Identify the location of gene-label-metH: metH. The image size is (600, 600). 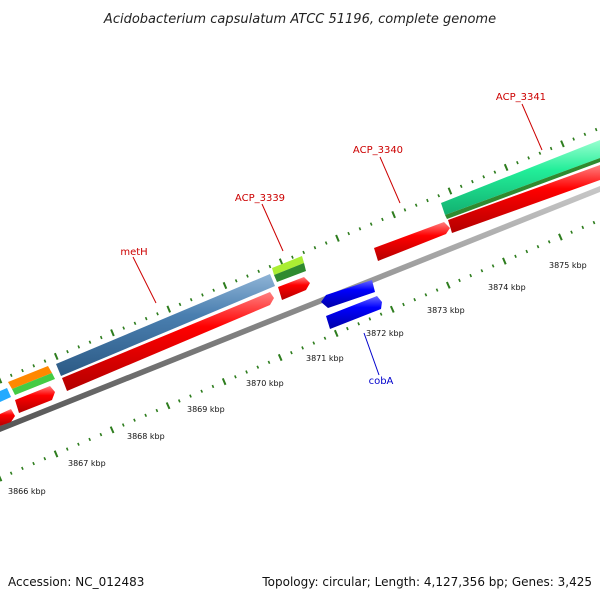
(133, 252).